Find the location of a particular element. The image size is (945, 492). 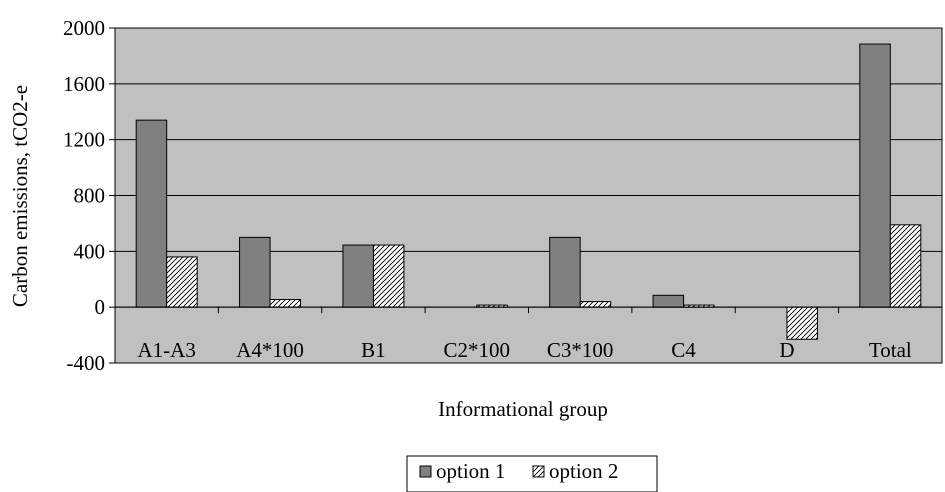

category-label: C2*100 is located at coordinates (477, 350).